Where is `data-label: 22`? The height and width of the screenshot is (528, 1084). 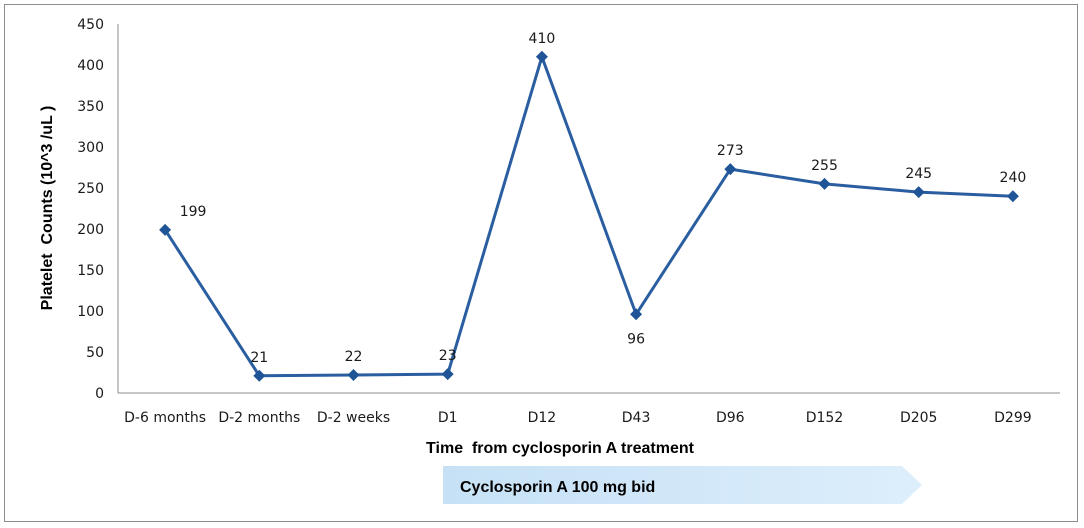
data-label: 22 is located at coordinates (354, 357).